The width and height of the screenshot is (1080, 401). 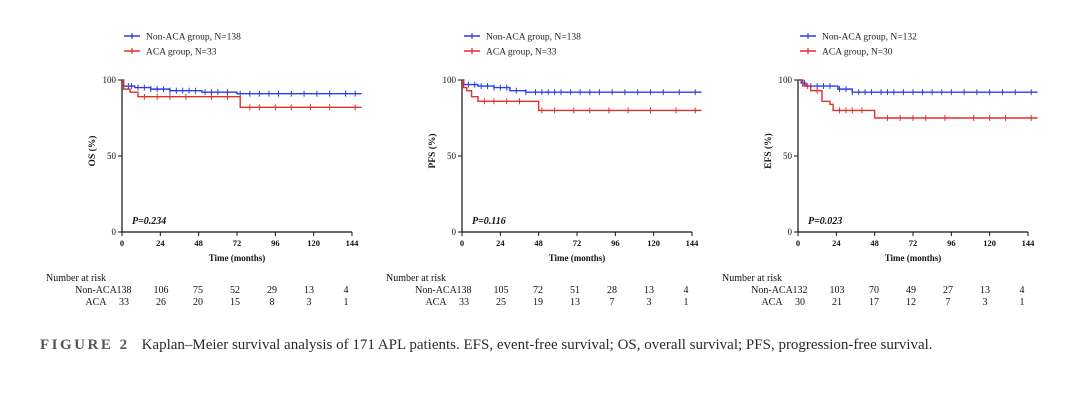 What do you see at coordinates (272, 290) in the screenshot?
I see `risk-value: 29` at bounding box center [272, 290].